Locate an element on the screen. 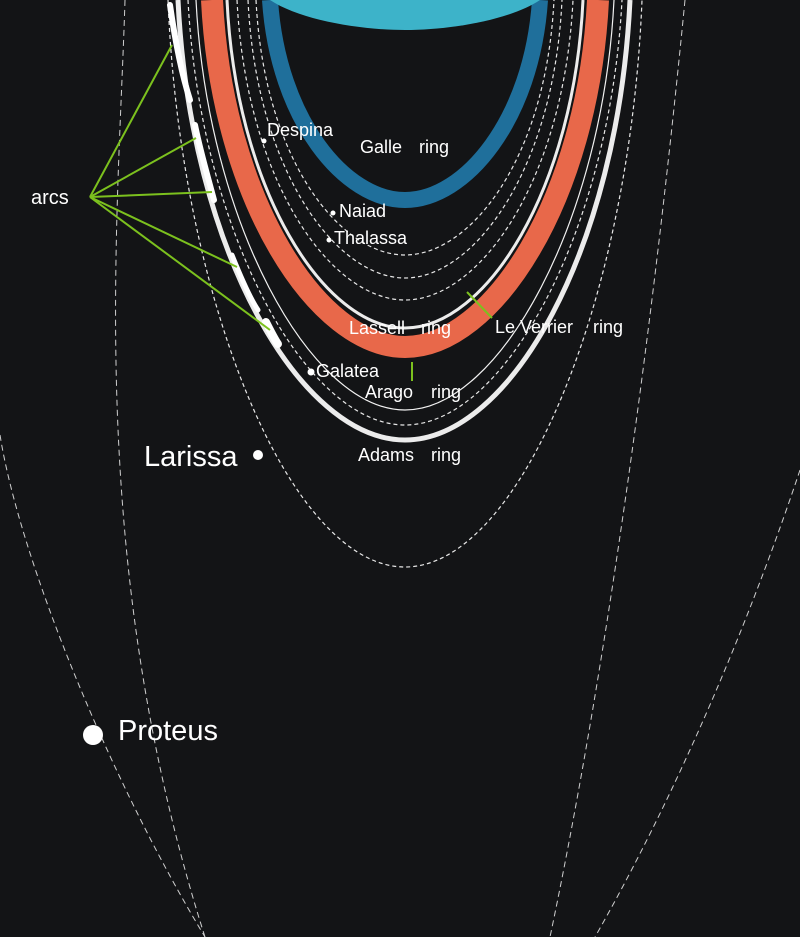  larissa-label: Larissa is located at coordinates (191, 457).